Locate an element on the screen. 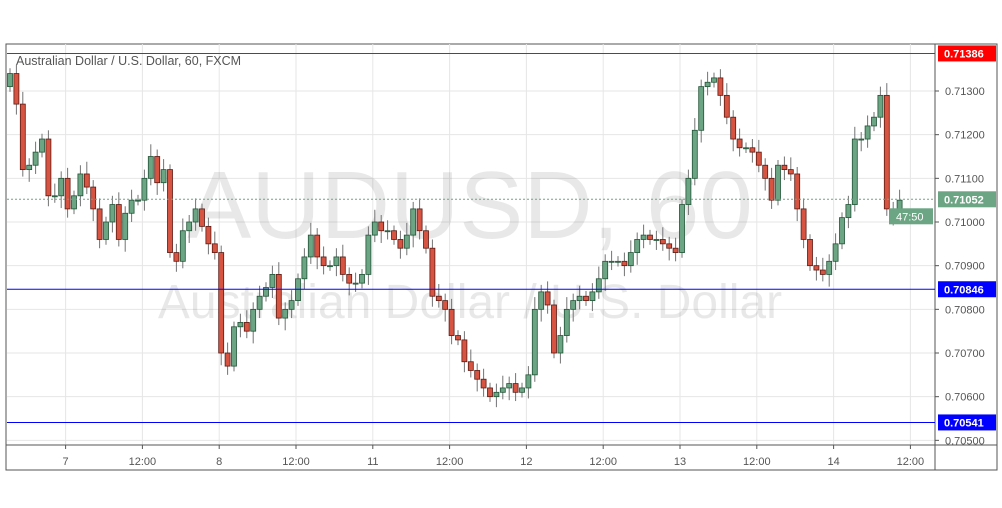  x-tick-label: 12 is located at coordinates (526, 462).